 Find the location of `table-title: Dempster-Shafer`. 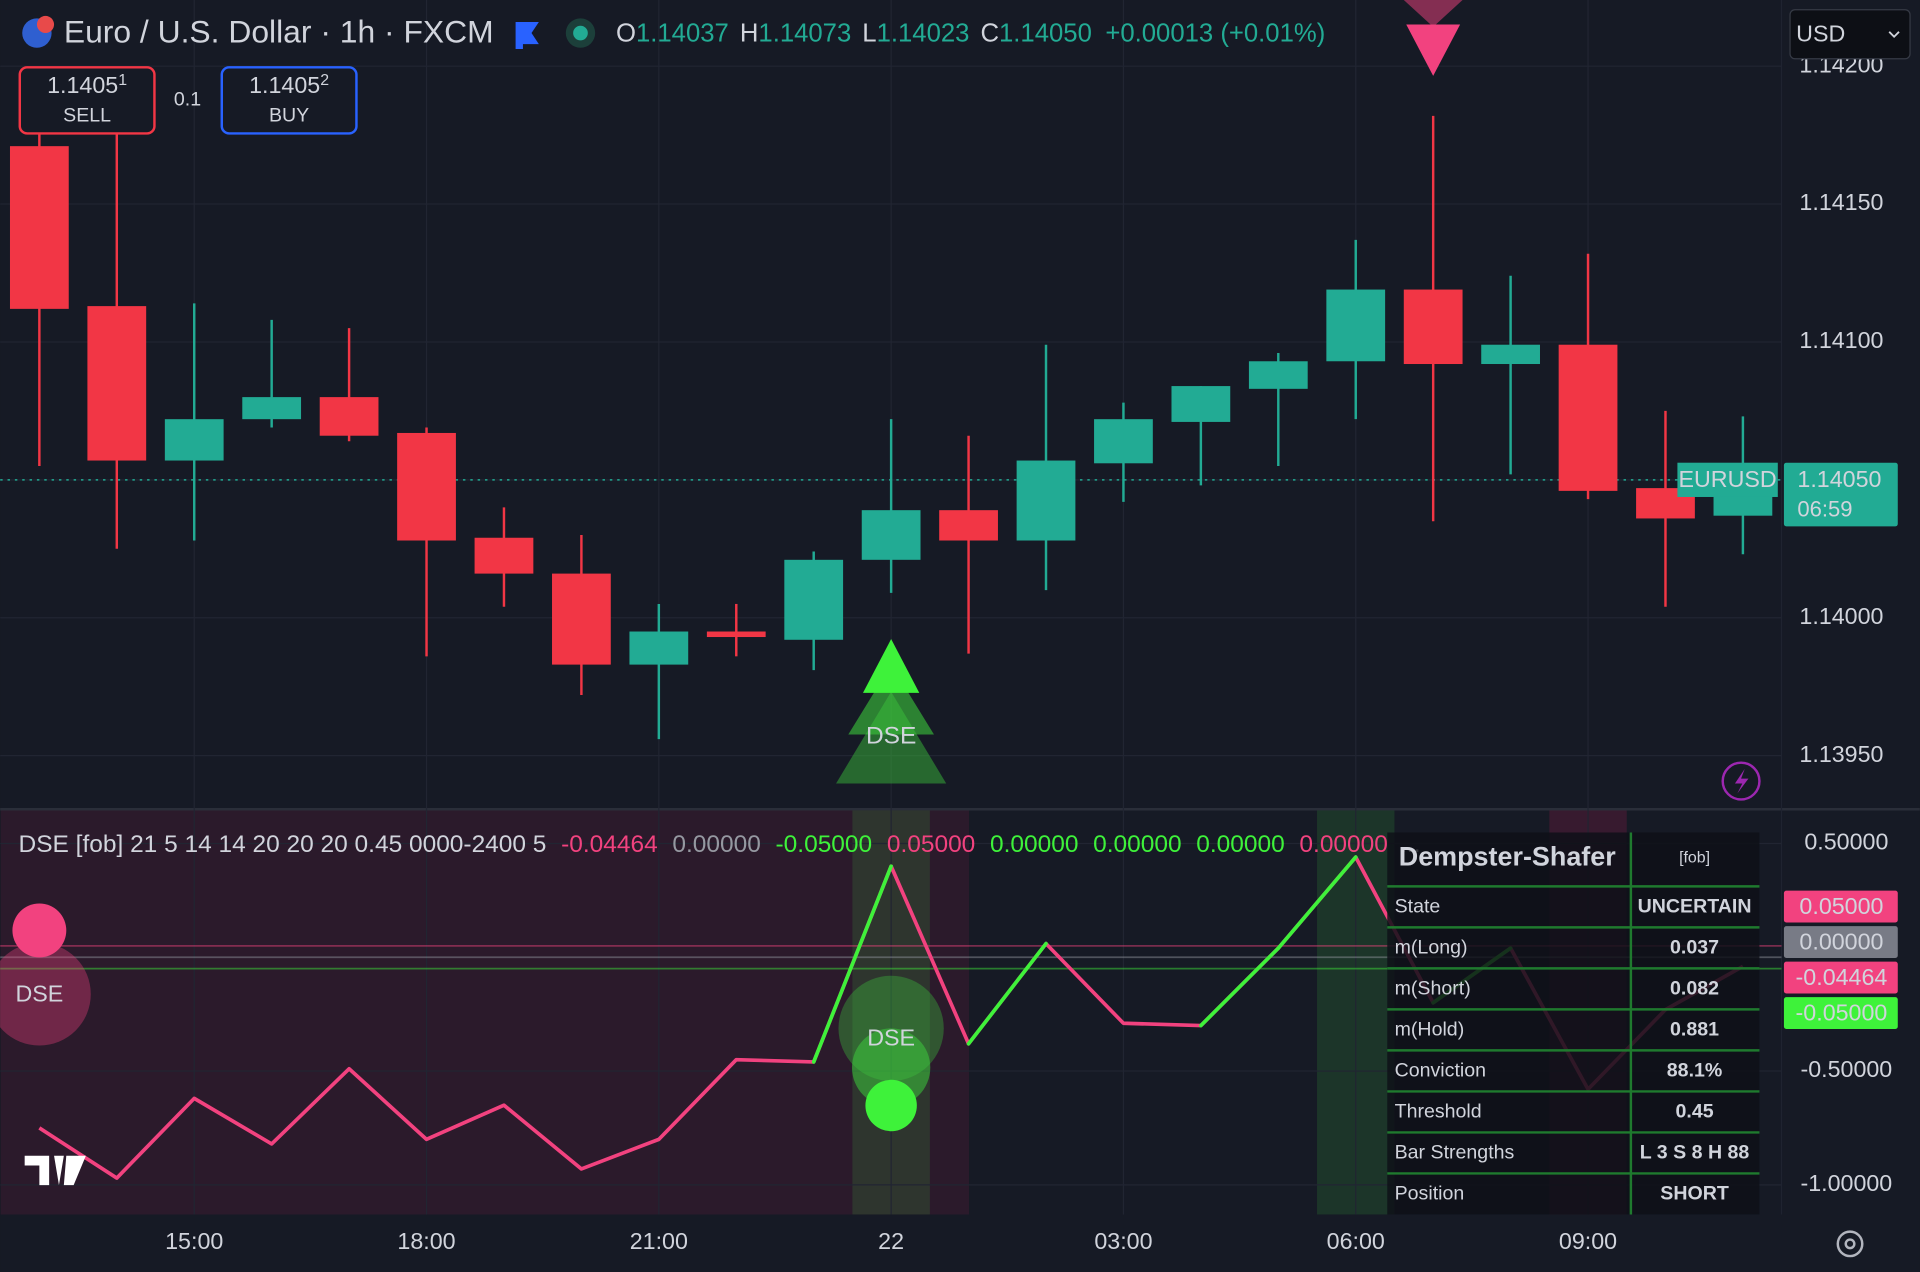

table-title: Dempster-Shafer is located at coordinates (1507, 856).